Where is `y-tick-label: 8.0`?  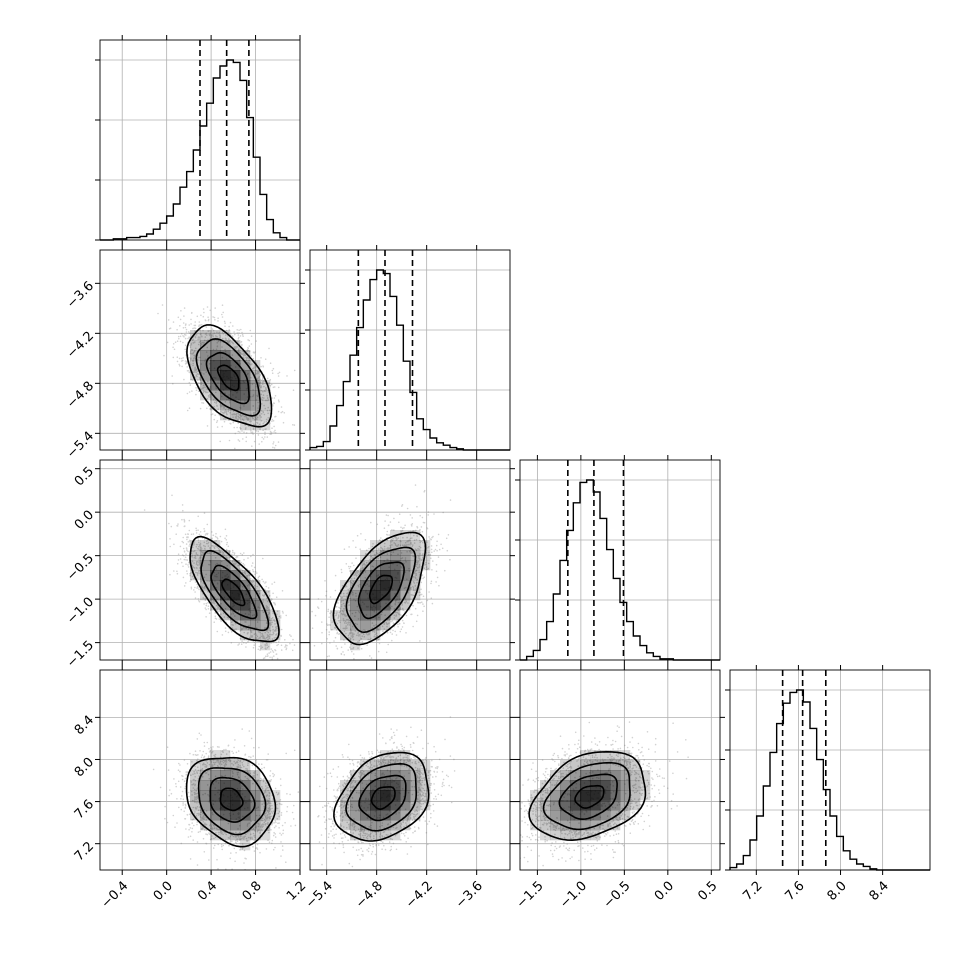 y-tick-label: 8.0 is located at coordinates (84, 767).